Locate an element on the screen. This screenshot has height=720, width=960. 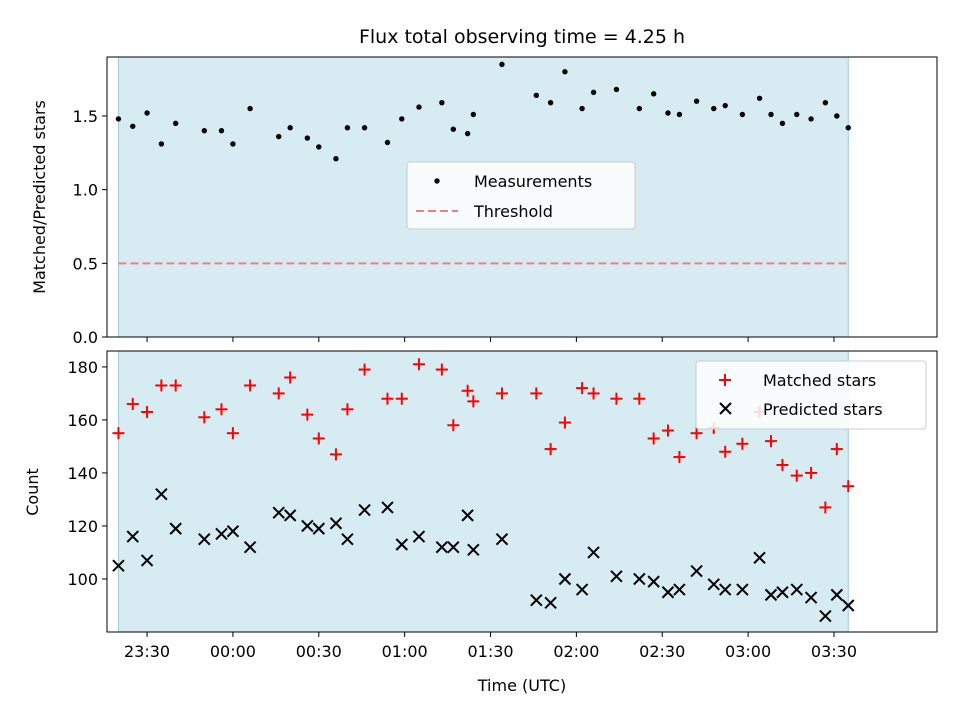
y-tick-label: 140 is located at coordinates (82, 473).